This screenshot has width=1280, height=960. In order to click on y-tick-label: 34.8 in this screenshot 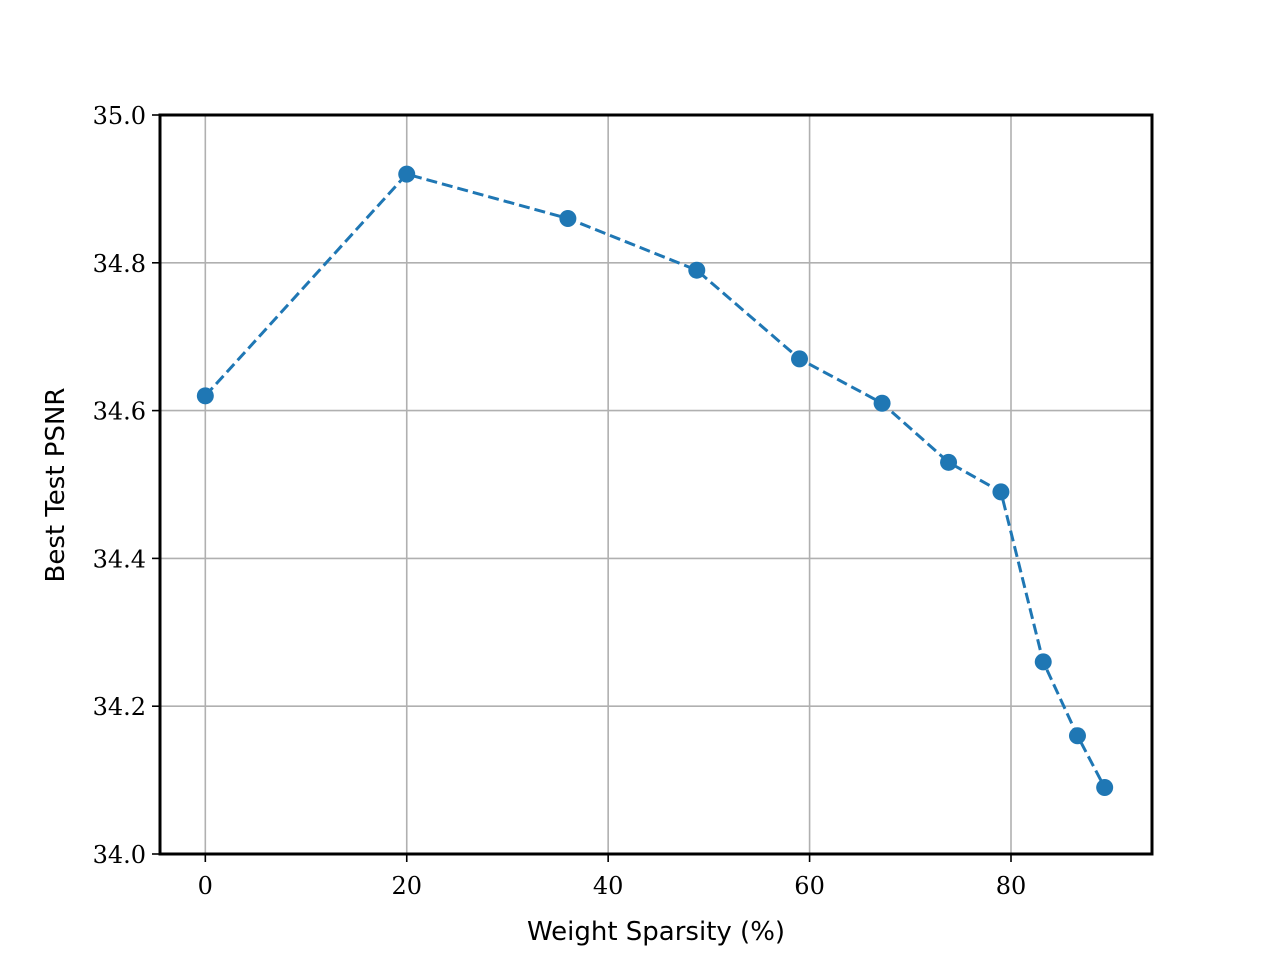, I will do `click(119, 264)`.